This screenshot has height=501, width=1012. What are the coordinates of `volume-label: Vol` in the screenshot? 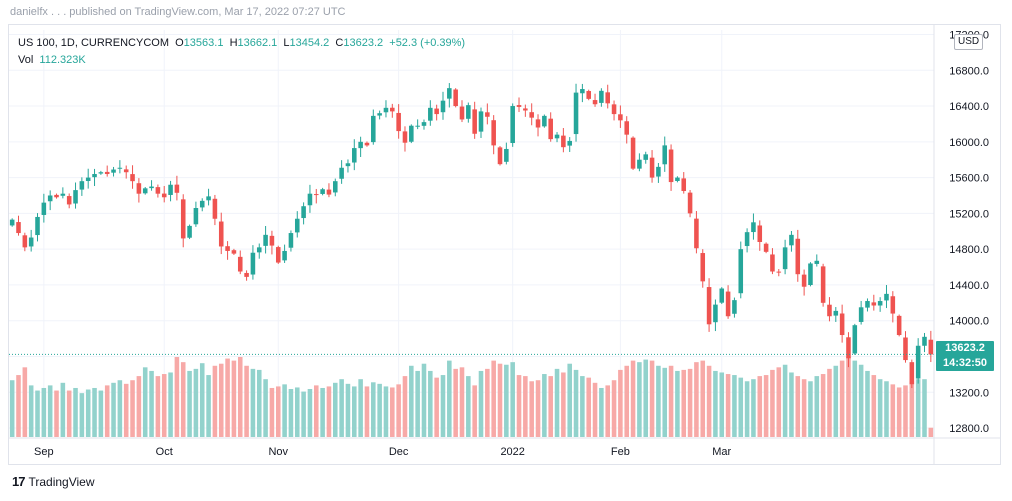 It's located at (26, 60).